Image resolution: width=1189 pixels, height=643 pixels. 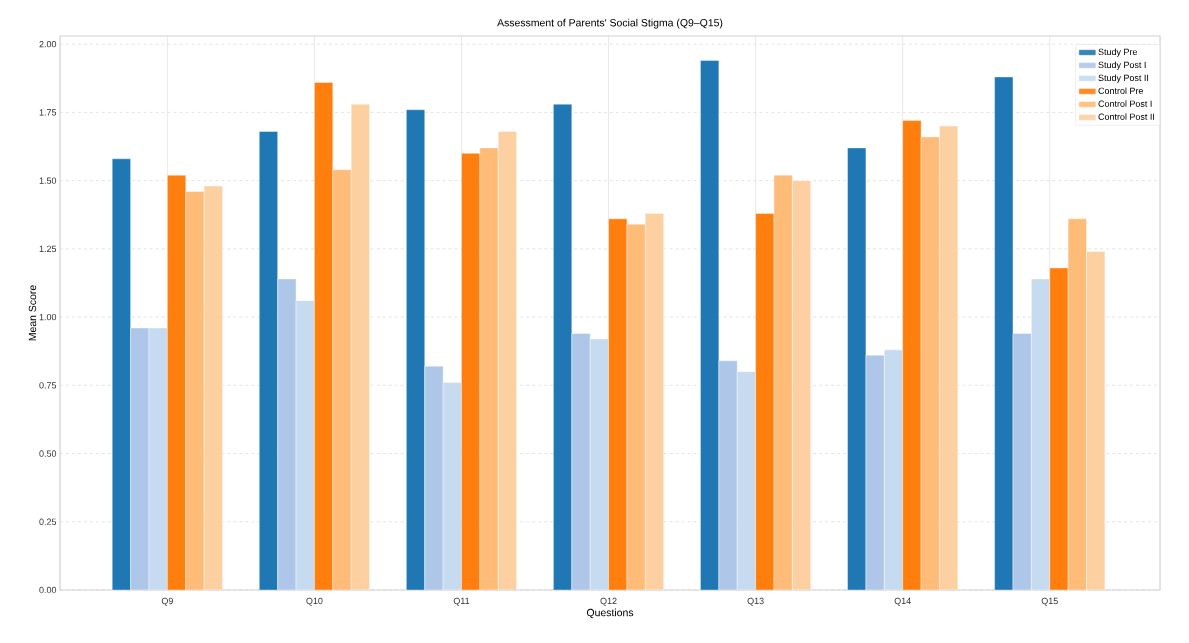 I want to click on y-tick-label: 1.50, so click(x=48, y=180).